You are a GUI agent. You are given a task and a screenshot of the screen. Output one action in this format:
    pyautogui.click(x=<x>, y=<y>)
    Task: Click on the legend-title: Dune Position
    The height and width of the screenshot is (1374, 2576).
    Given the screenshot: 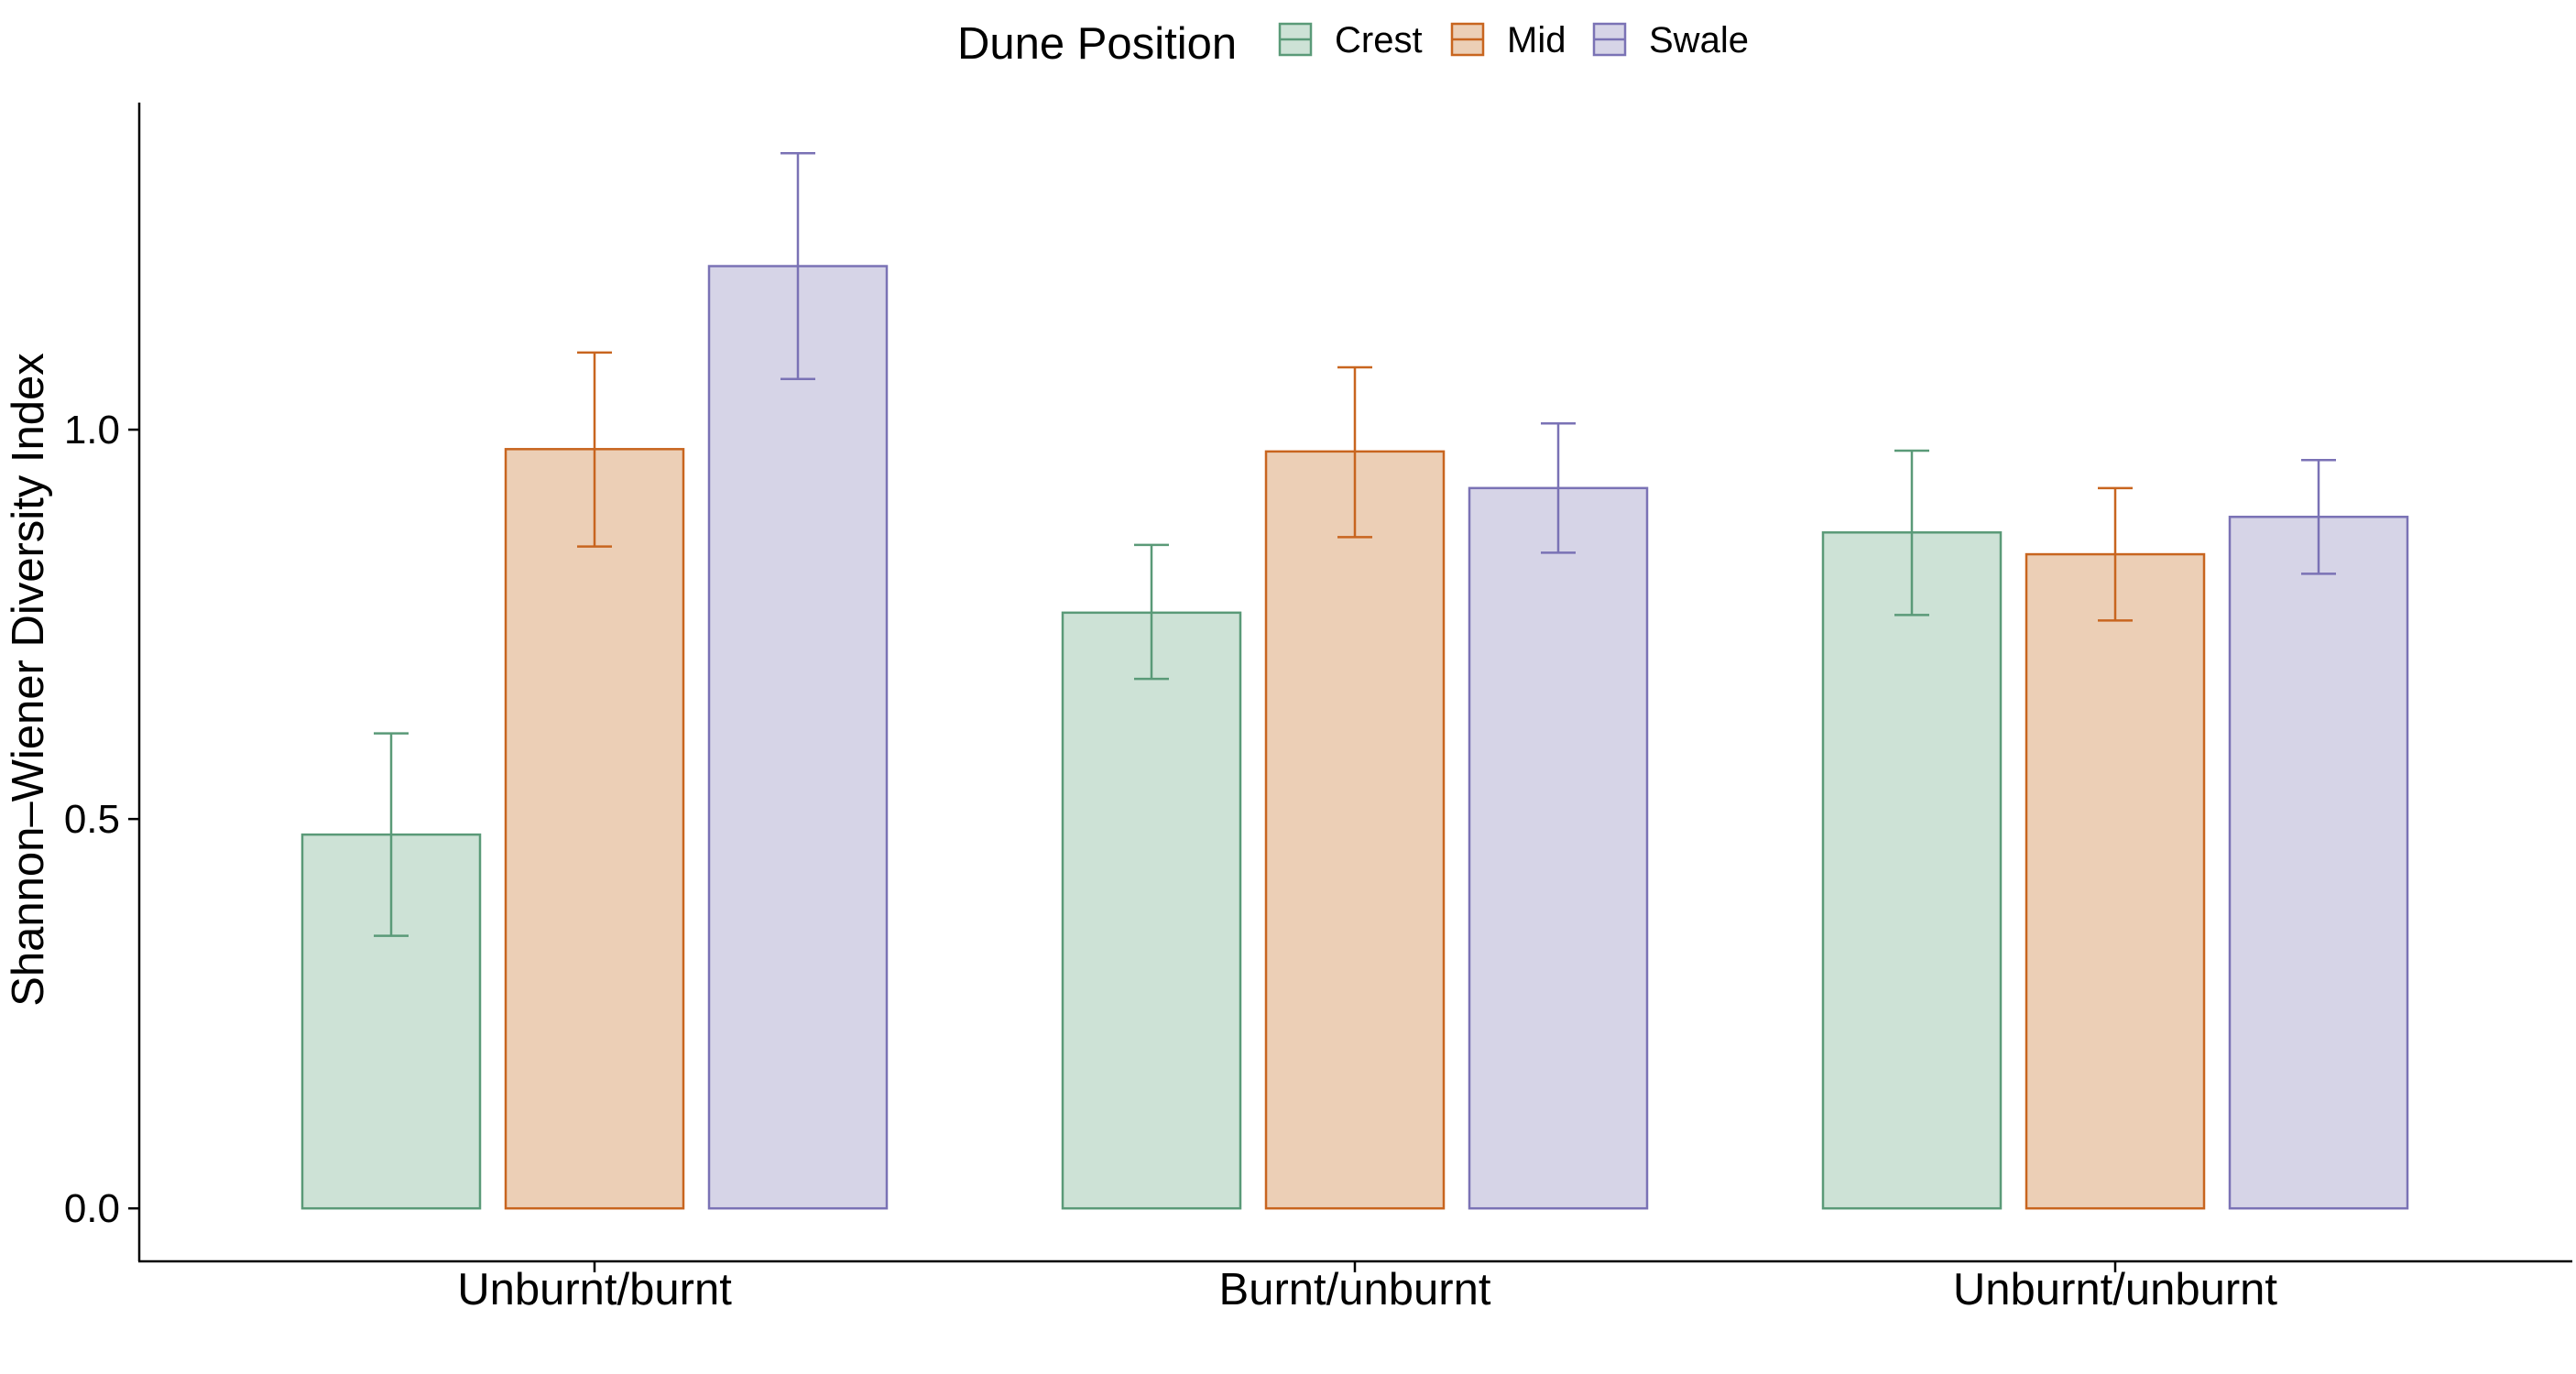 What is the action you would take?
    pyautogui.click(x=1097, y=44)
    